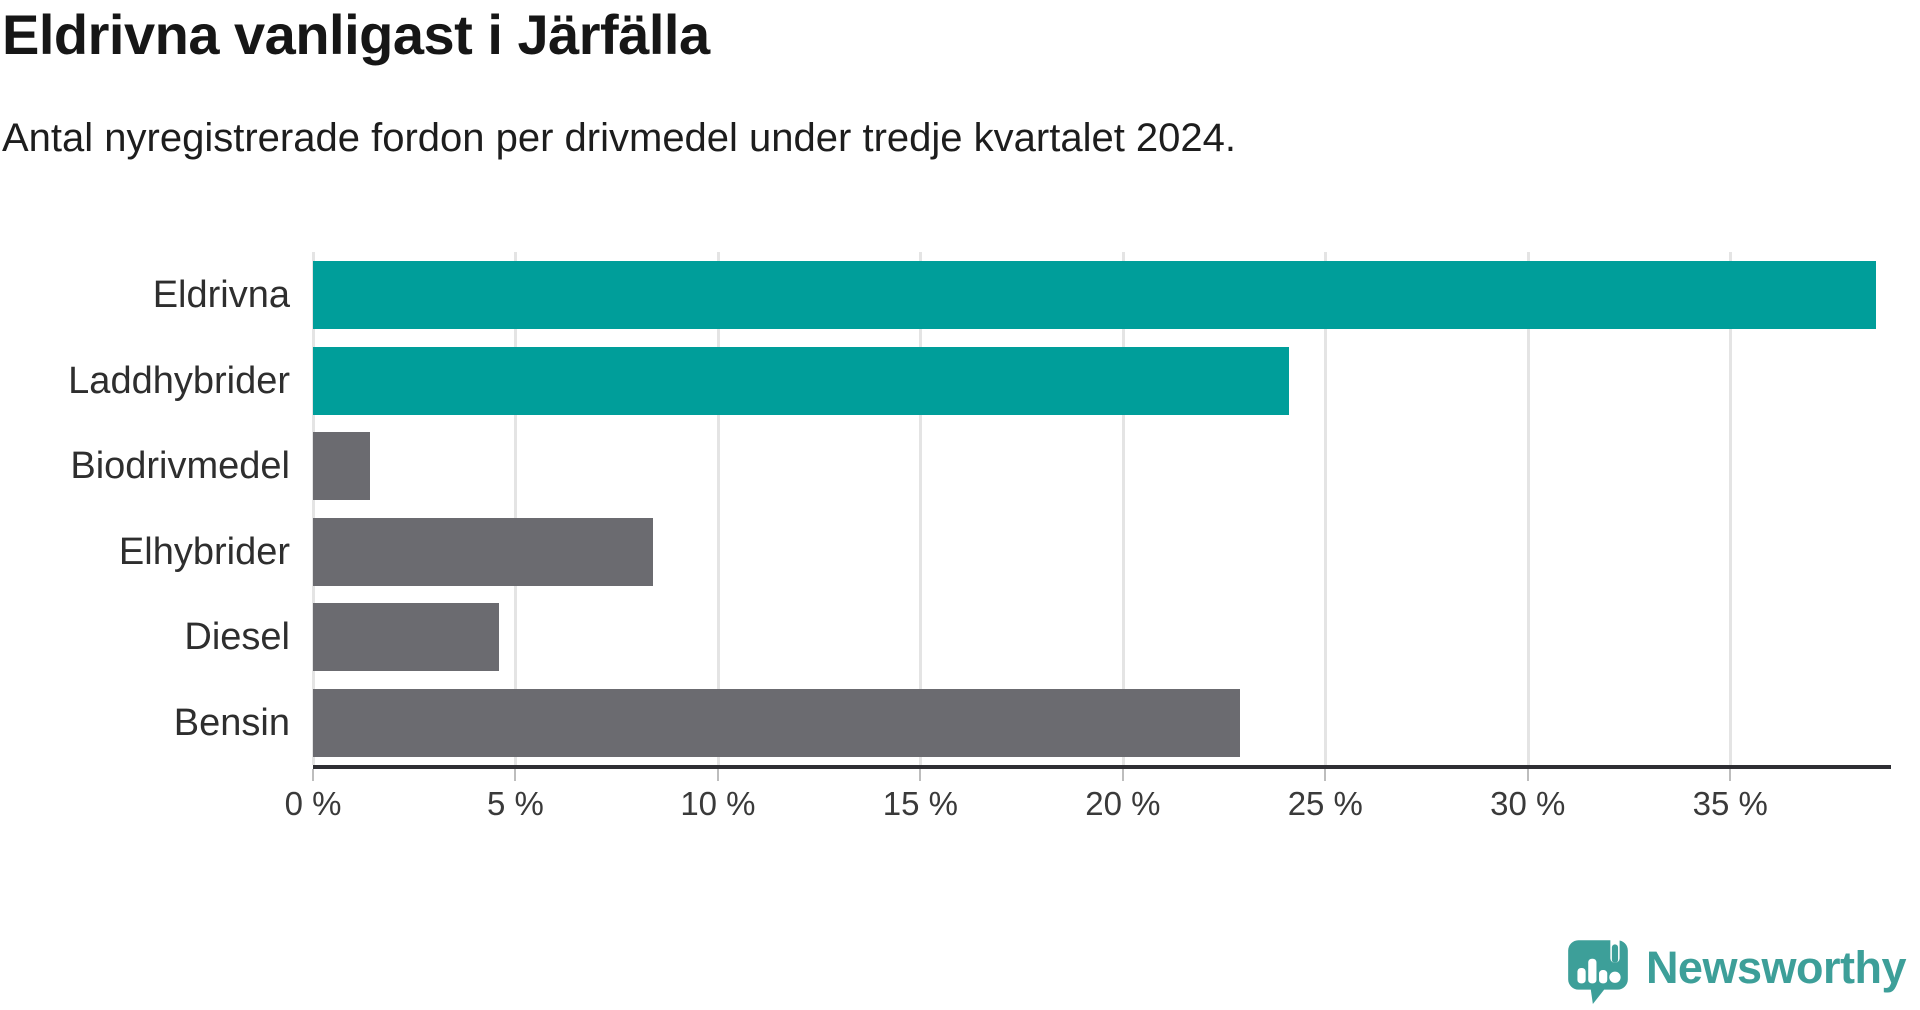 This screenshot has height=1010, width=1920. Describe the element at coordinates (1528, 803) in the screenshot. I see `x-tick-label: 30 %` at that location.